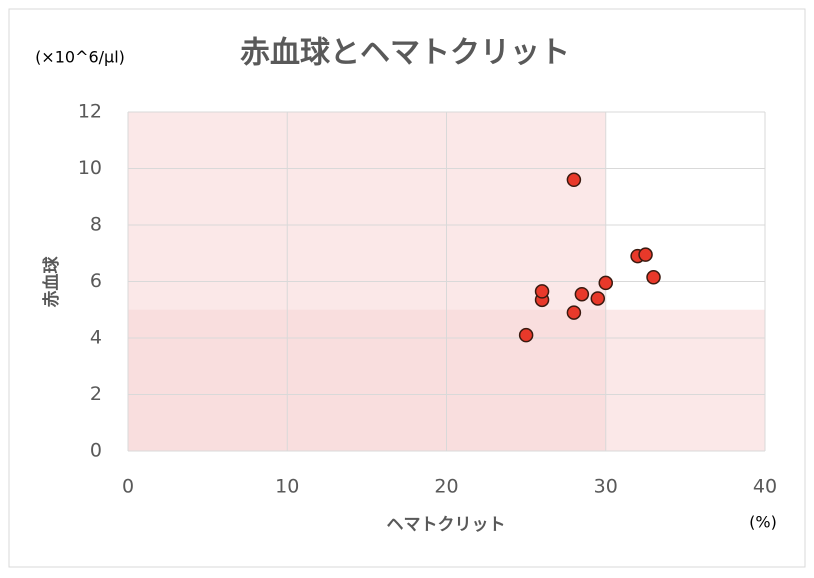 The width and height of the screenshot is (814, 578). I want to click on x-axis-label: ヘマトクリット, so click(446, 525).